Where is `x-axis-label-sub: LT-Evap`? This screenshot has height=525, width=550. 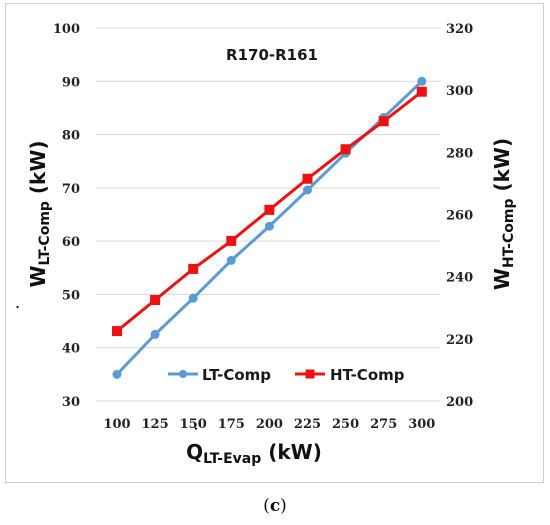
x-axis-label-sub: LT-Evap is located at coordinates (232, 459).